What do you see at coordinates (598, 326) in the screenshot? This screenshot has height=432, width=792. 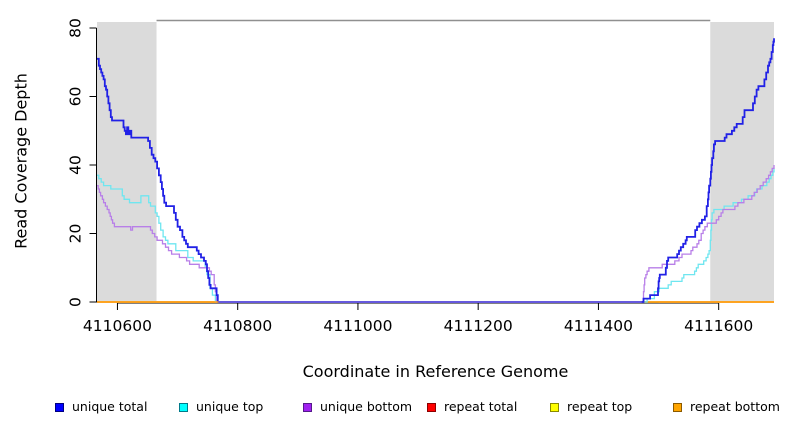 I see `x-tick-label: 4111400` at bounding box center [598, 326].